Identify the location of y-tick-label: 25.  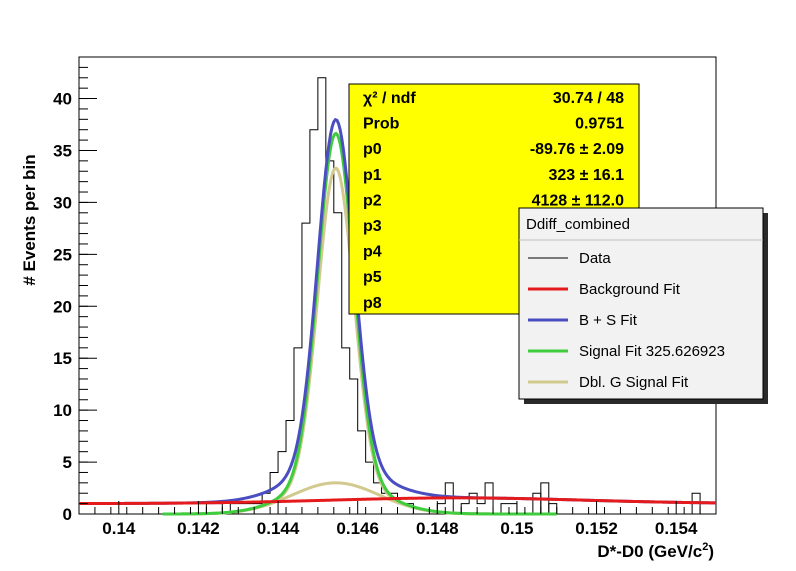
(62, 254).